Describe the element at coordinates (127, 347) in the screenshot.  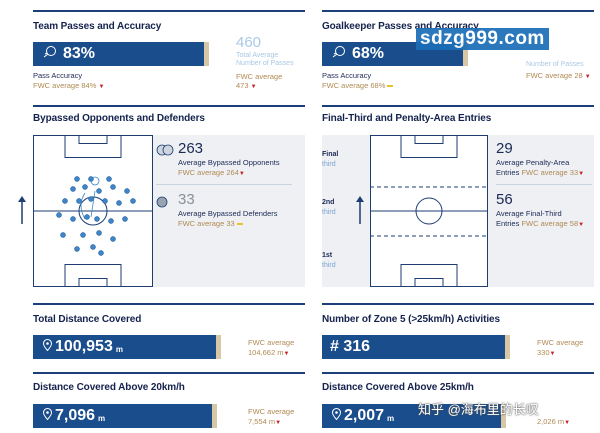
I see `distance-bar: 100,953 m` at that location.